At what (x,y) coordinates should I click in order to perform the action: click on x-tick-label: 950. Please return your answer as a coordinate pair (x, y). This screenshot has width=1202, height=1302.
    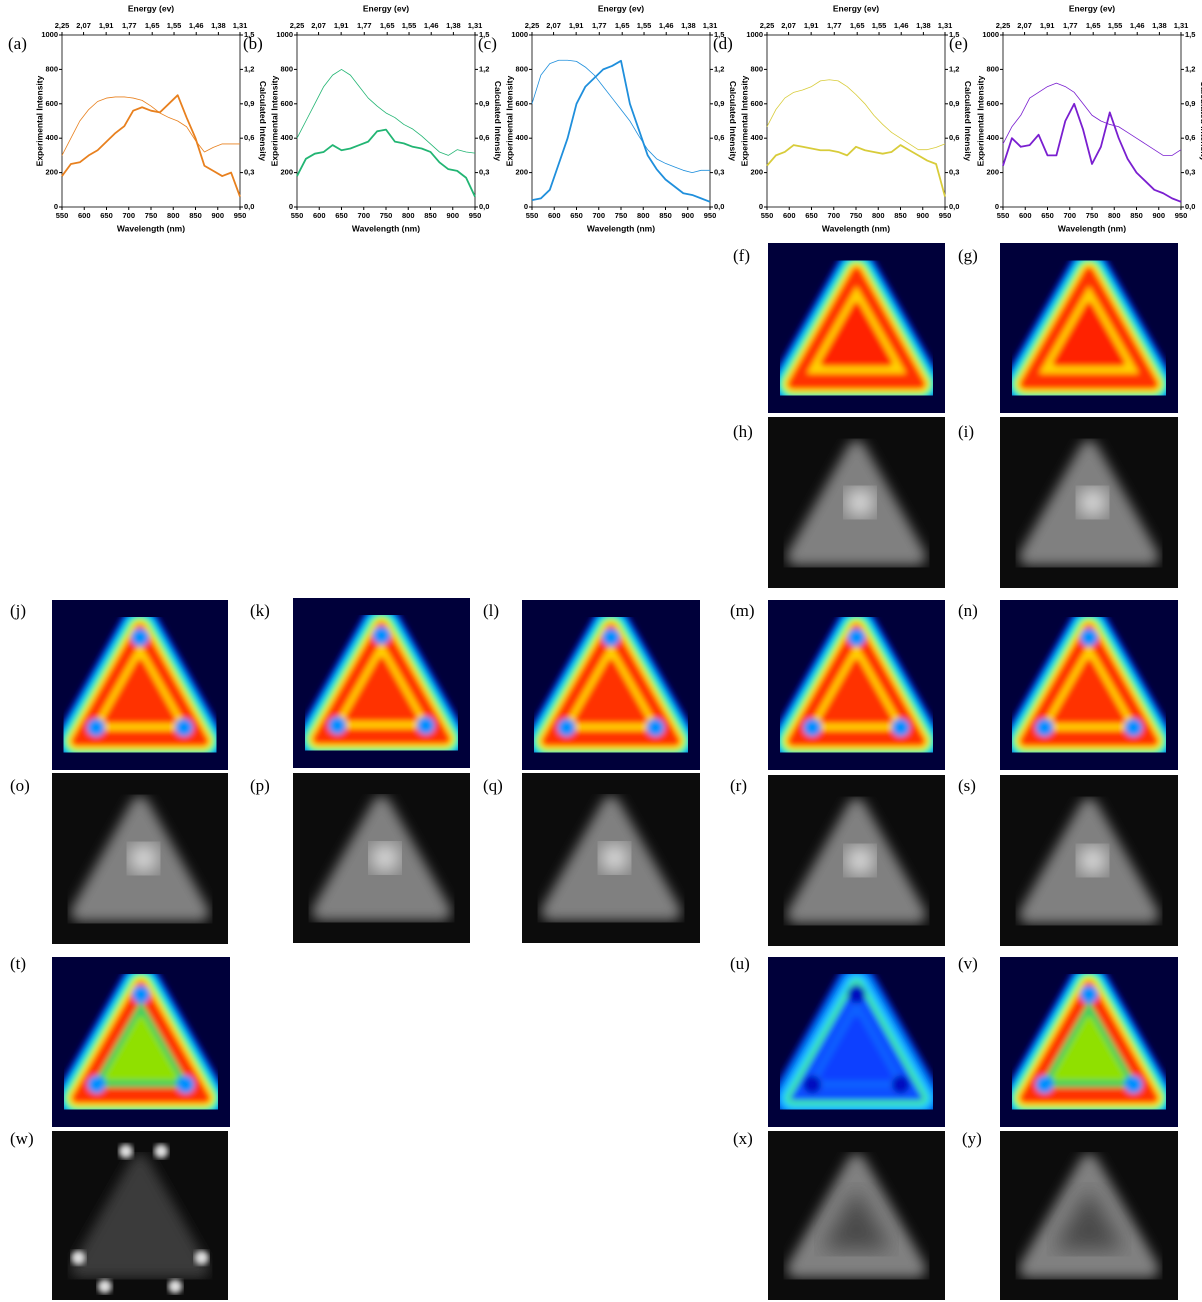
    Looking at the image, I should click on (945, 215).